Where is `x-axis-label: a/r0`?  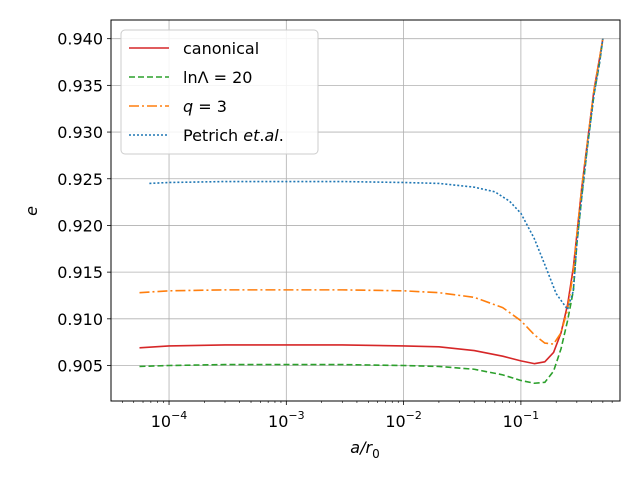
x-axis-label: a/r0 is located at coordinates (364, 449).